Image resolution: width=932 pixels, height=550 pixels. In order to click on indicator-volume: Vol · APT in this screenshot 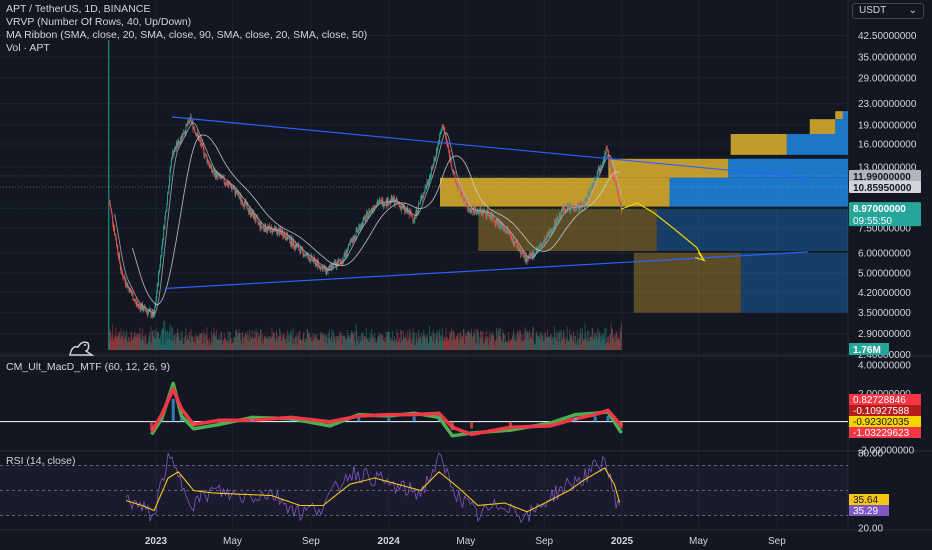, I will do `click(28, 48)`.